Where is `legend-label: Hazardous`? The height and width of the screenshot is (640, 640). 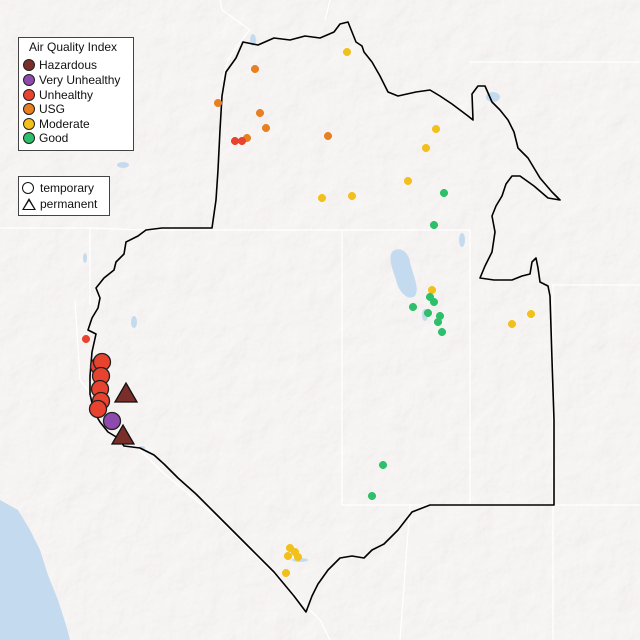 legend-label: Hazardous is located at coordinates (68, 65).